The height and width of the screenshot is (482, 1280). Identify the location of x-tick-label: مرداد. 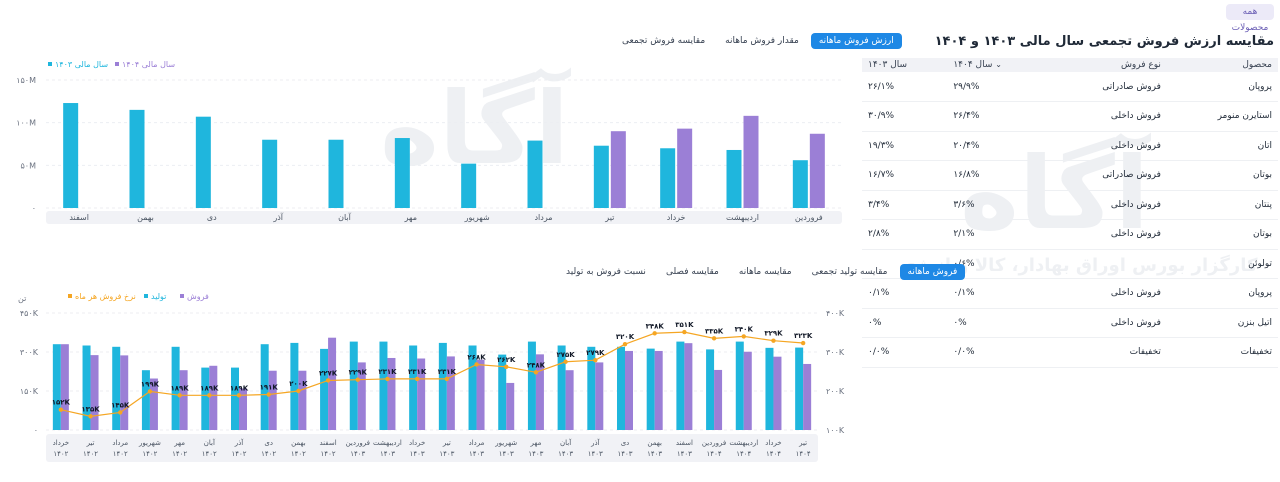
(543, 217).